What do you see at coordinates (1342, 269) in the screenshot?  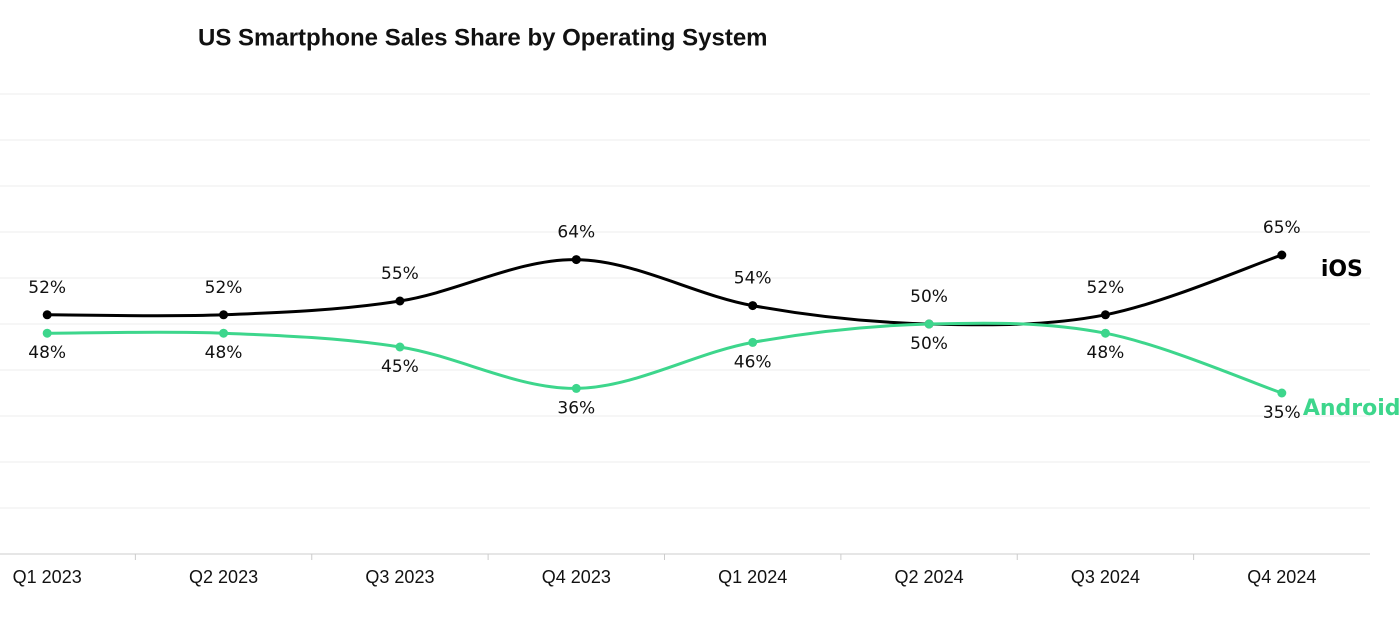 I see `series-label: iOS` at bounding box center [1342, 269].